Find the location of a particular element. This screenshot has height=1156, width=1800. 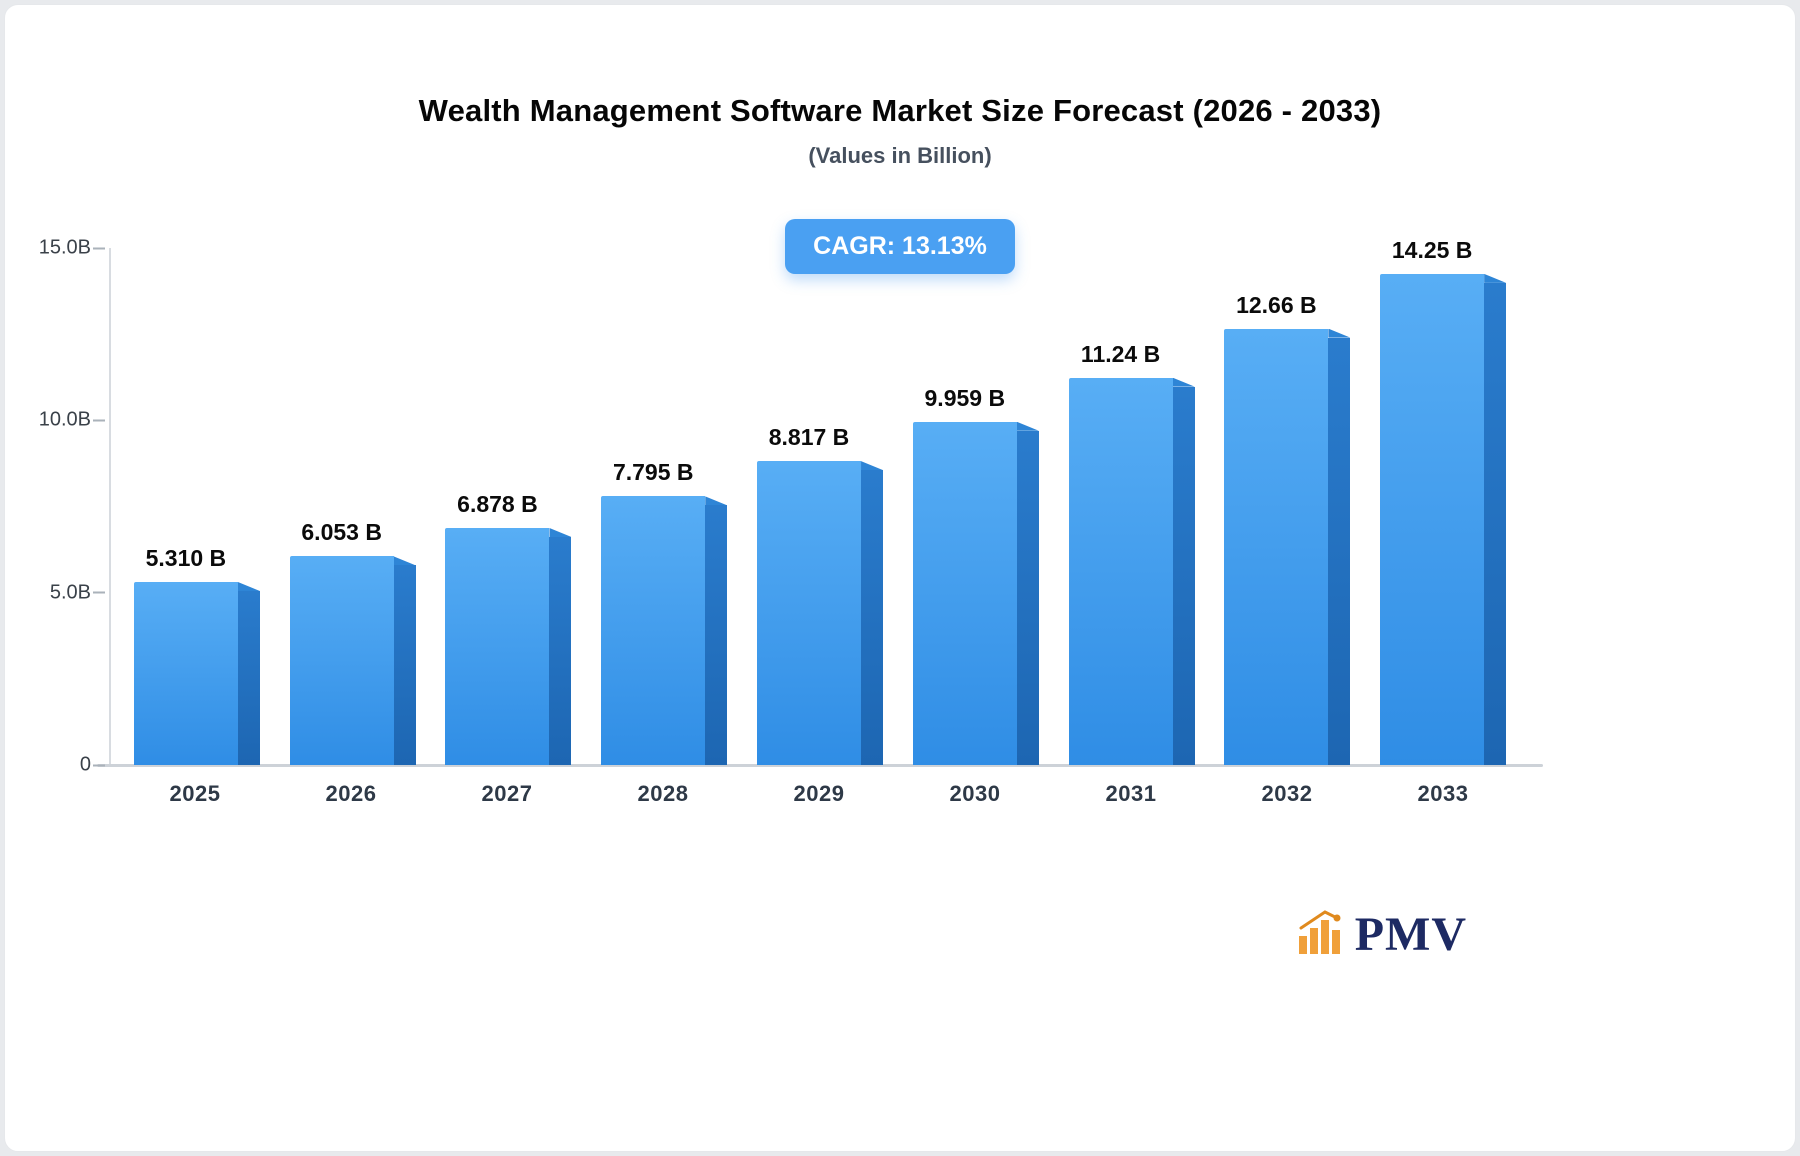

bar-slot: 9.959 B is located at coordinates (976, 506).